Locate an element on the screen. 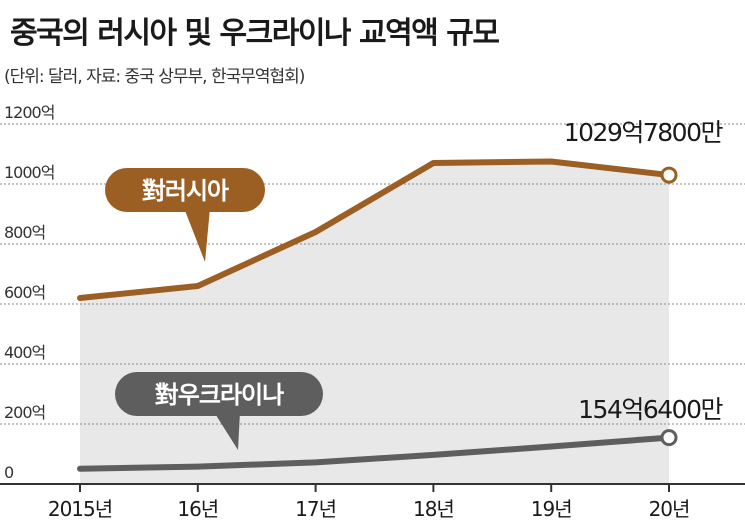 Image resolution: width=745 pixels, height=524 pixels. ukraine-series-callout-label: 對우크라이나 is located at coordinates (219, 395).